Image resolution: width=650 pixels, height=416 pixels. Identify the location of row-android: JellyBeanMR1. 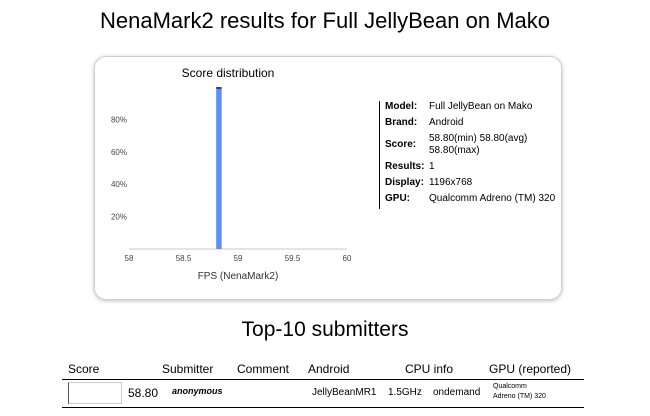
(344, 392).